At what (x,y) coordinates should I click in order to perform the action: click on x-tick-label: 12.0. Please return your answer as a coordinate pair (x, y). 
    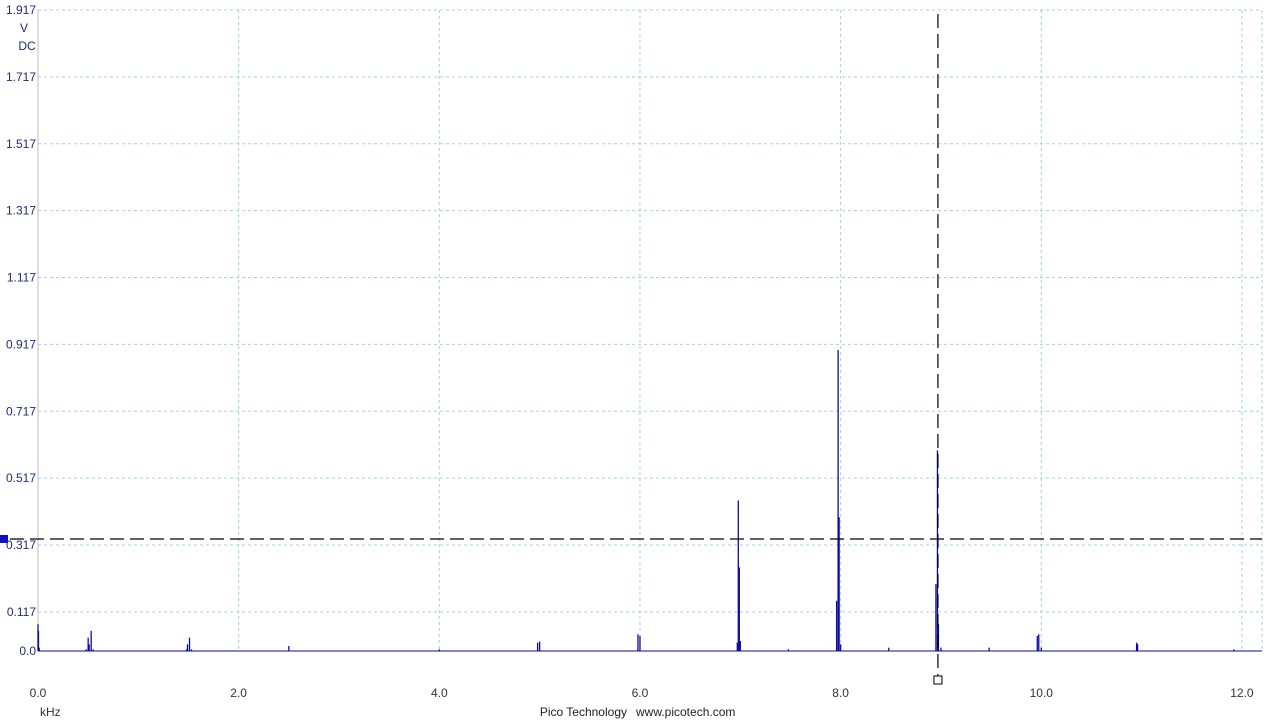
    Looking at the image, I should click on (1242, 693).